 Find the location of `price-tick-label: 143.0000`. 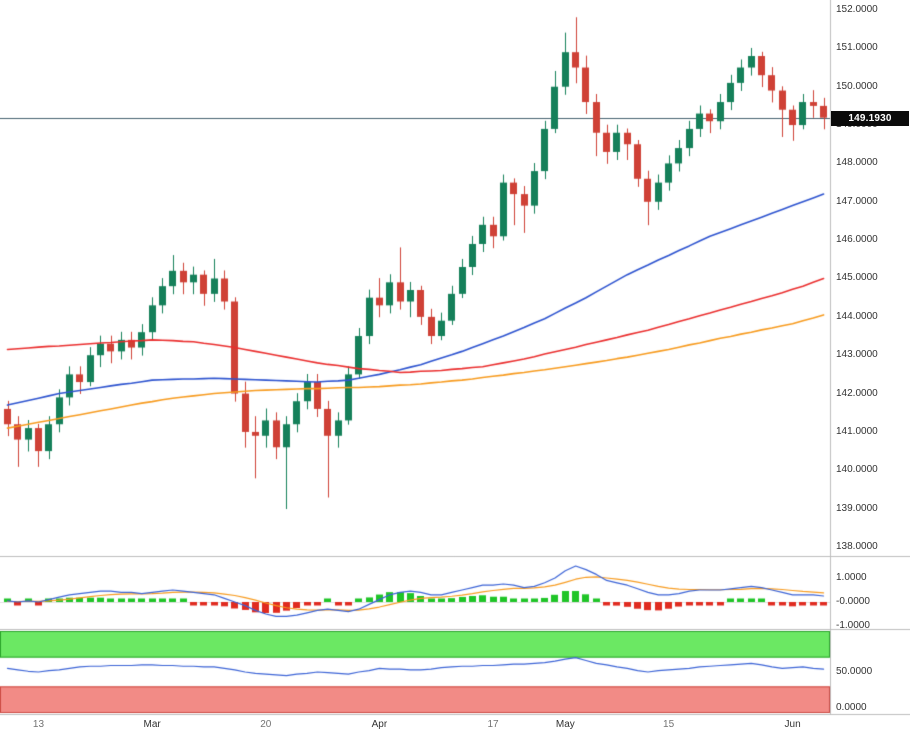

price-tick-label: 143.0000 is located at coordinates (857, 355).